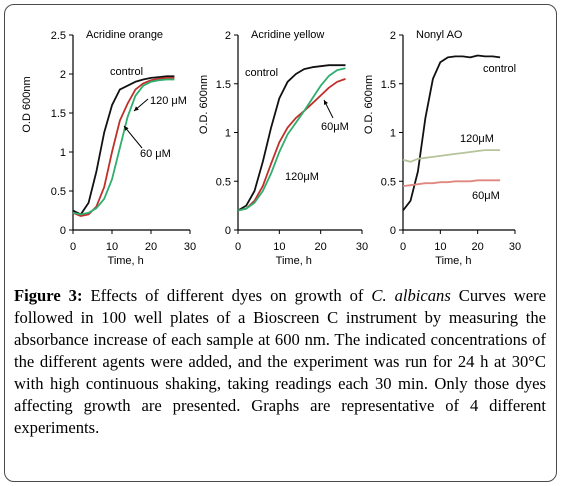 The image size is (562, 486). What do you see at coordinates (58, 36) in the screenshot?
I see `y-tick-label: 2.5` at bounding box center [58, 36].